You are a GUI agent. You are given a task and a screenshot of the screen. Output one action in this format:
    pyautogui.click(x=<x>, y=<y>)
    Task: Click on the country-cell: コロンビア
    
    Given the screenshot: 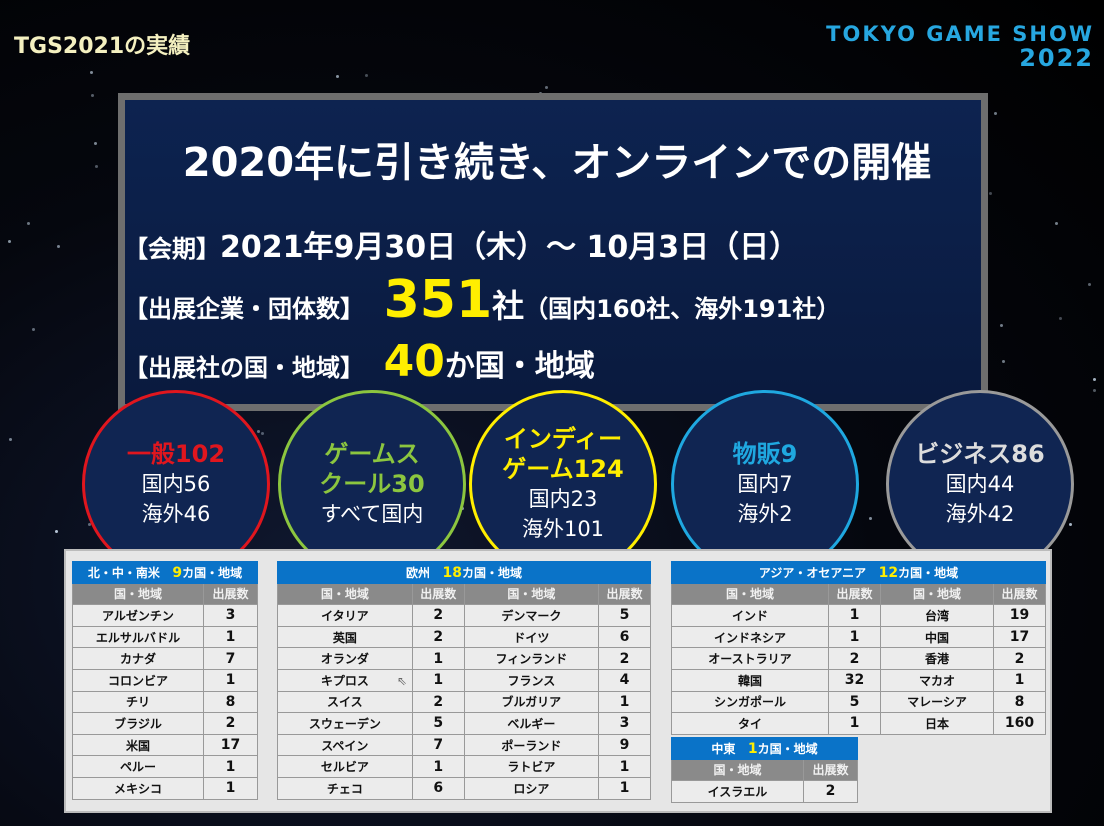 What is the action you would take?
    pyautogui.click(x=138, y=680)
    